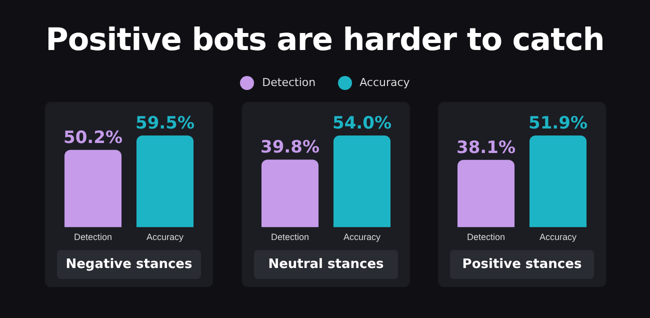 The image size is (650, 318). I want to click on x-axis-title: Positive stances, so click(522, 264).